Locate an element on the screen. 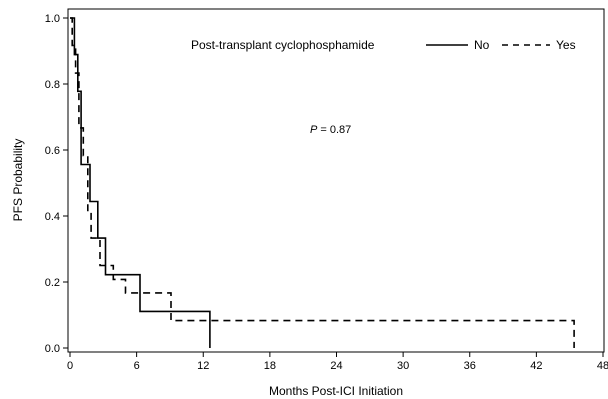 Image resolution: width=608 pixels, height=399 pixels. p-value-annotation: P = 0.87 is located at coordinates (330, 130).